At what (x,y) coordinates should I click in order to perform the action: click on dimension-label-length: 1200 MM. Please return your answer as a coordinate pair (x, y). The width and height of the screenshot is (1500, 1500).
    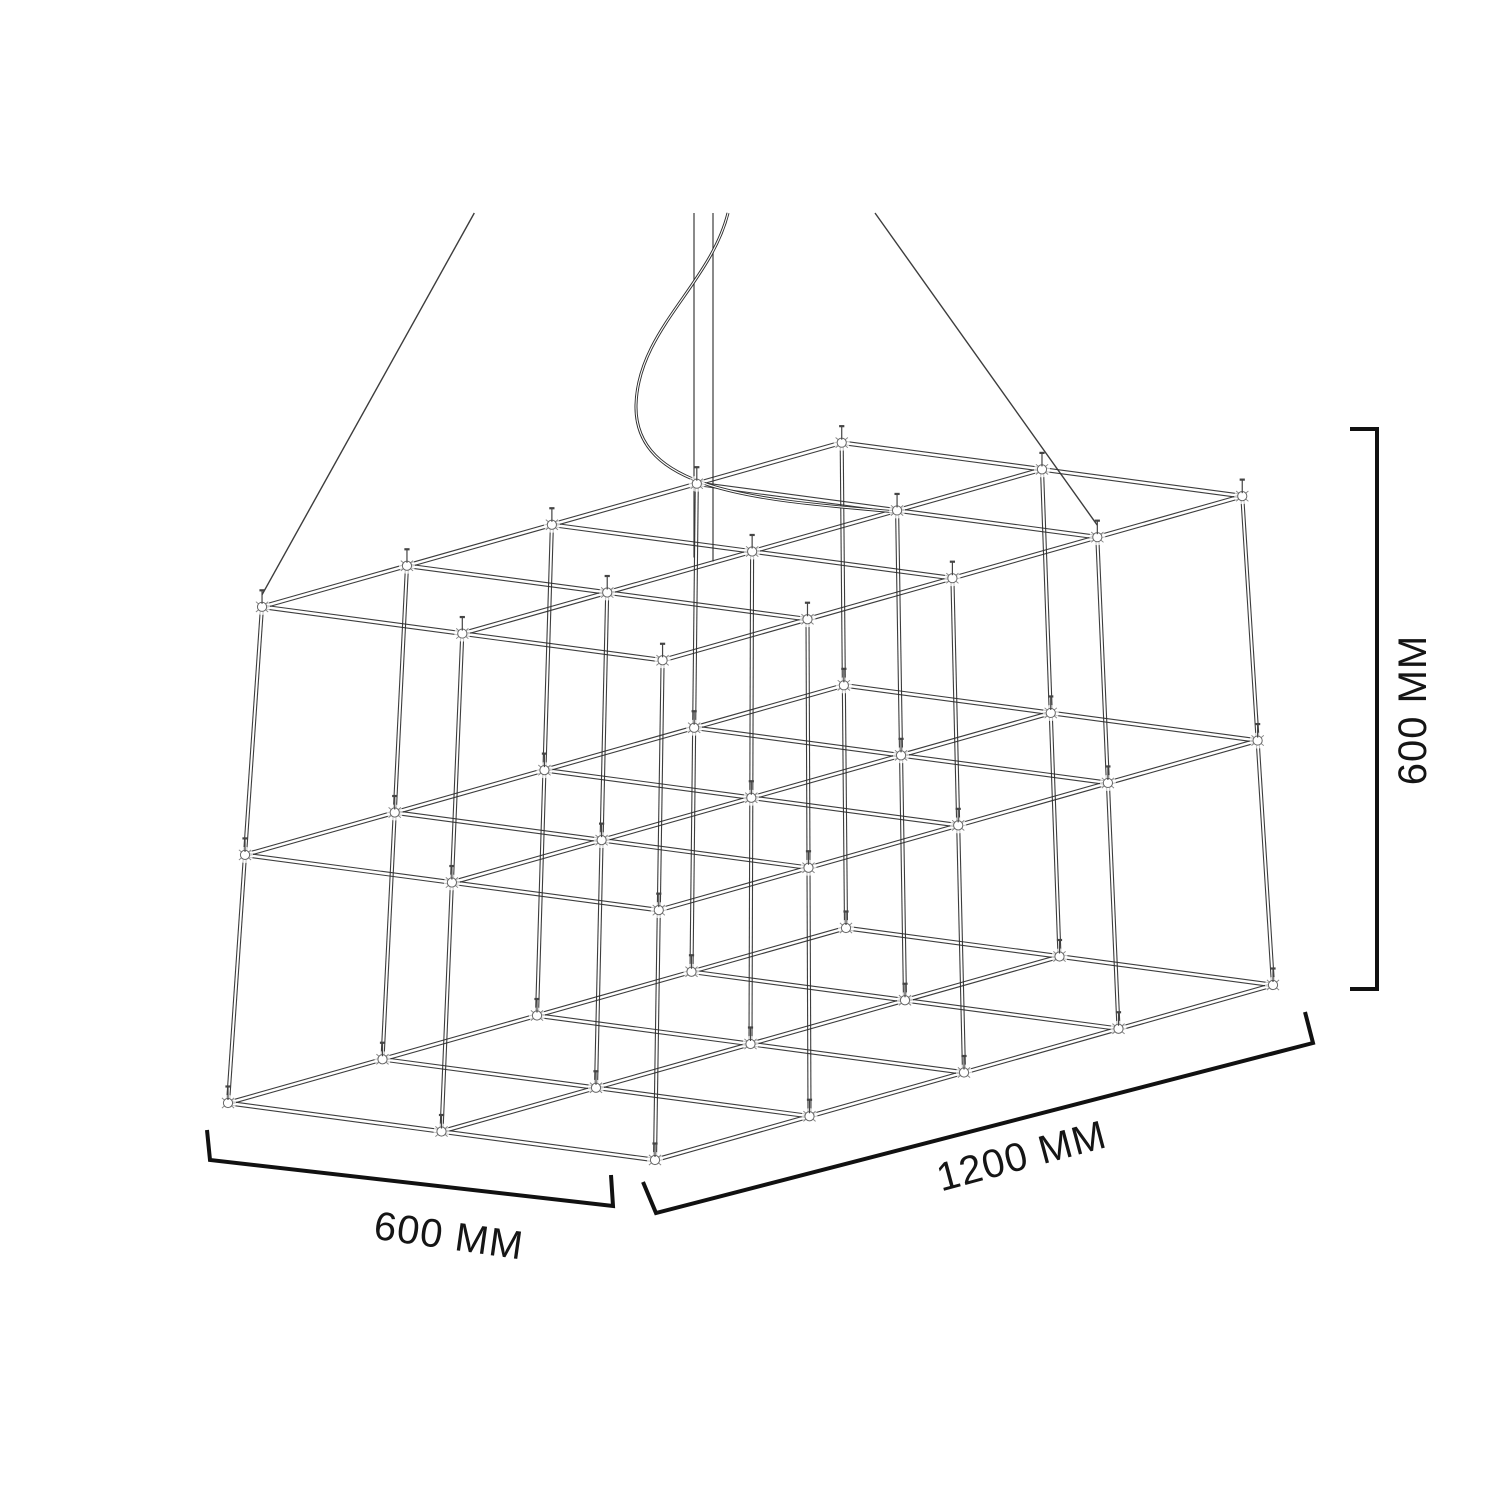
    Looking at the image, I should click on (1021, 1156).